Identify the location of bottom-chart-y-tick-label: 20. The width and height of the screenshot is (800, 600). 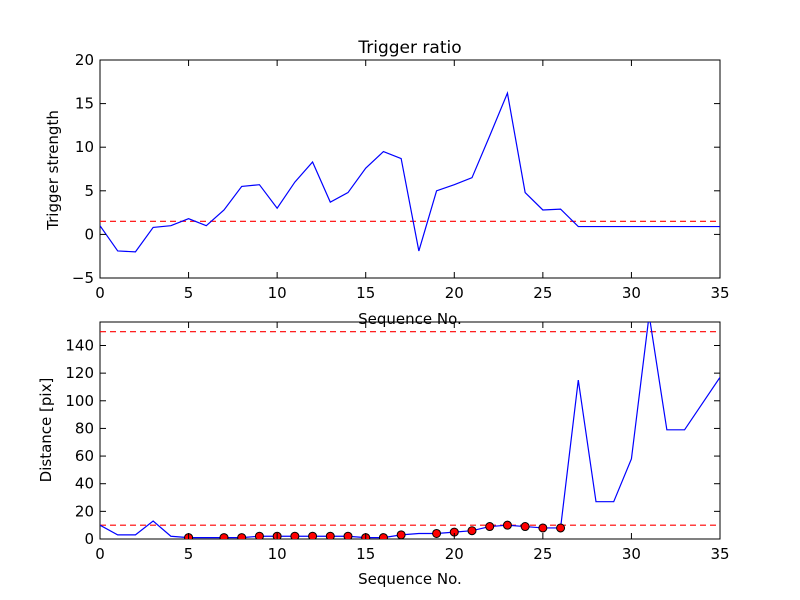
(84, 511).